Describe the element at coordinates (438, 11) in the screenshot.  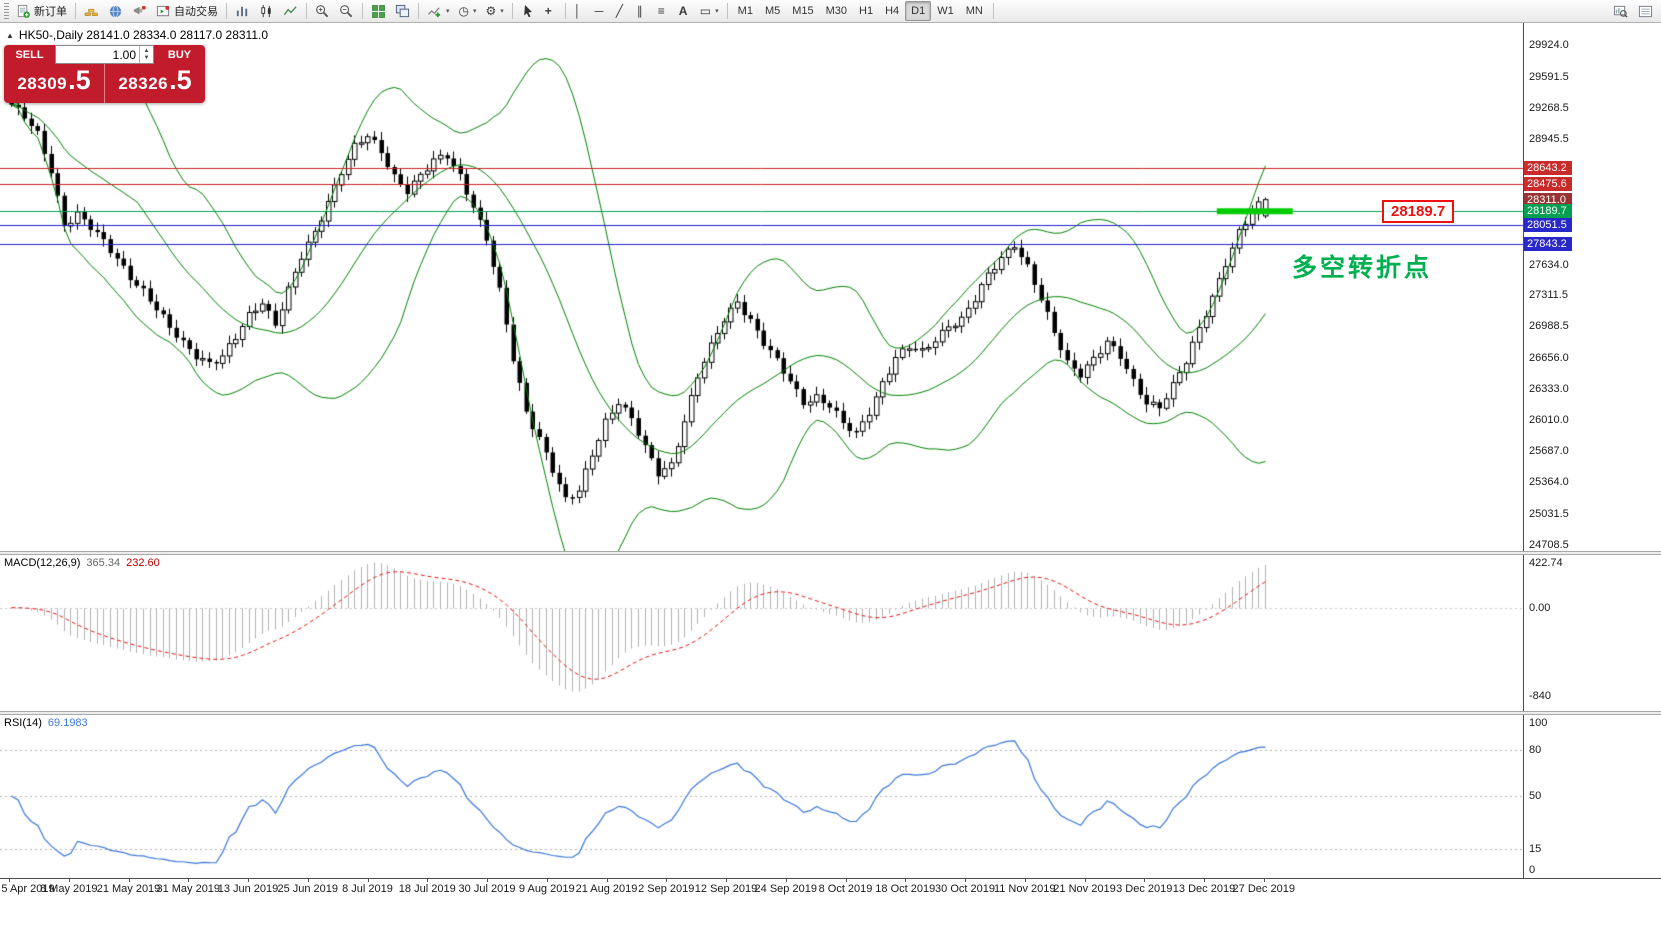
I see `indicators-button: ▾` at that location.